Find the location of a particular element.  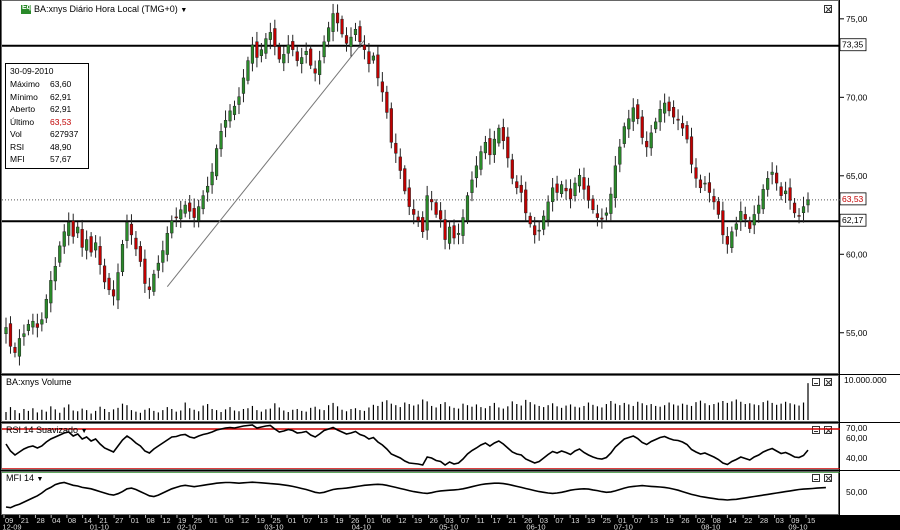

date-tick-label: 14 is located at coordinates (88, 520).